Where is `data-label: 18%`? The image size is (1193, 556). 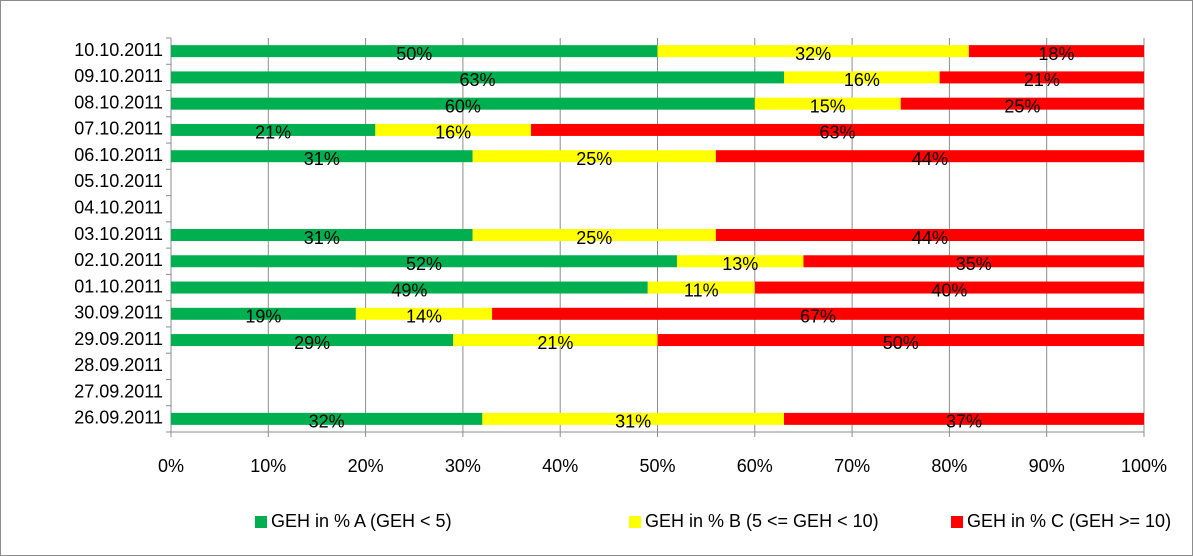 data-label: 18% is located at coordinates (1056, 54).